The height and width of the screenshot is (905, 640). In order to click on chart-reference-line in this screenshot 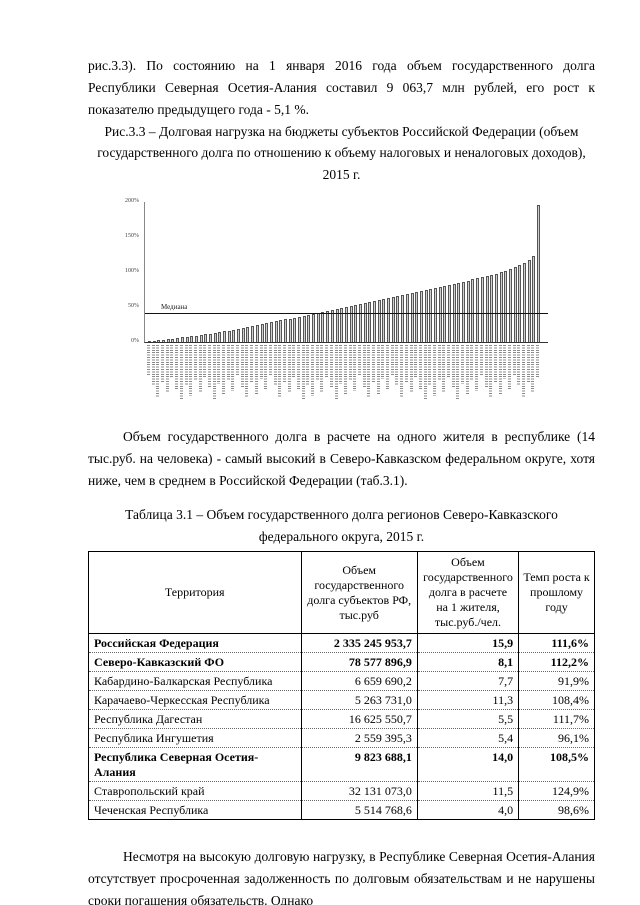, I will do `click(346, 314)`.